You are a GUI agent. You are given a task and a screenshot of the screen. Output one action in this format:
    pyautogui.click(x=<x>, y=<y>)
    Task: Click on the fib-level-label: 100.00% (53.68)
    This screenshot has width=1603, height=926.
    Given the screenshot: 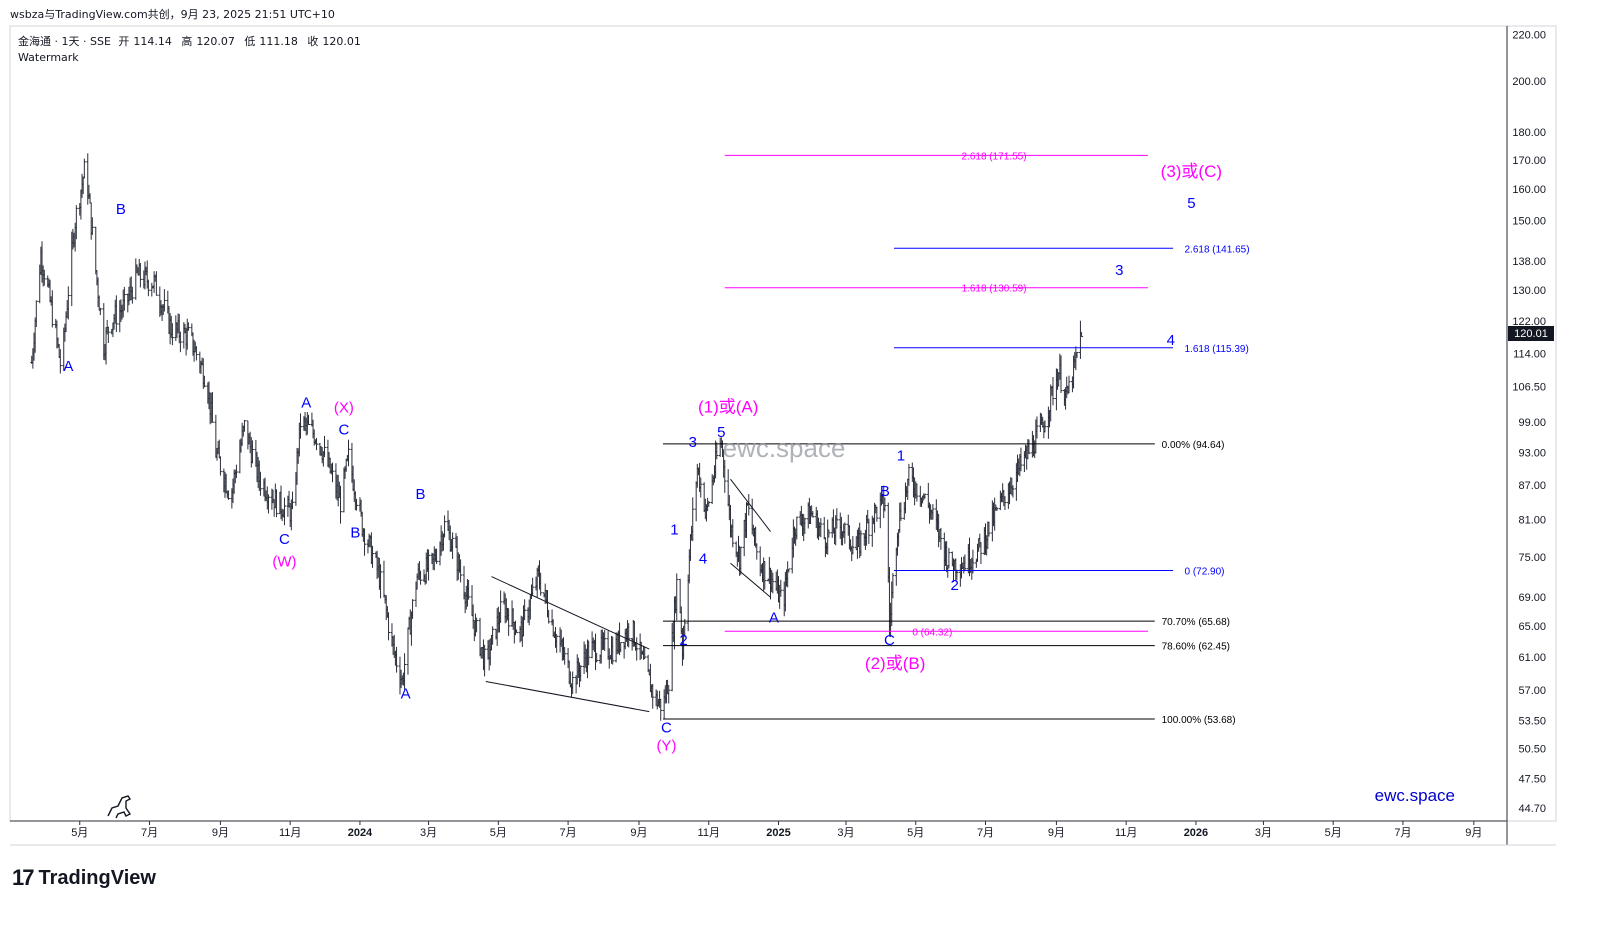 What is the action you would take?
    pyautogui.click(x=1199, y=720)
    